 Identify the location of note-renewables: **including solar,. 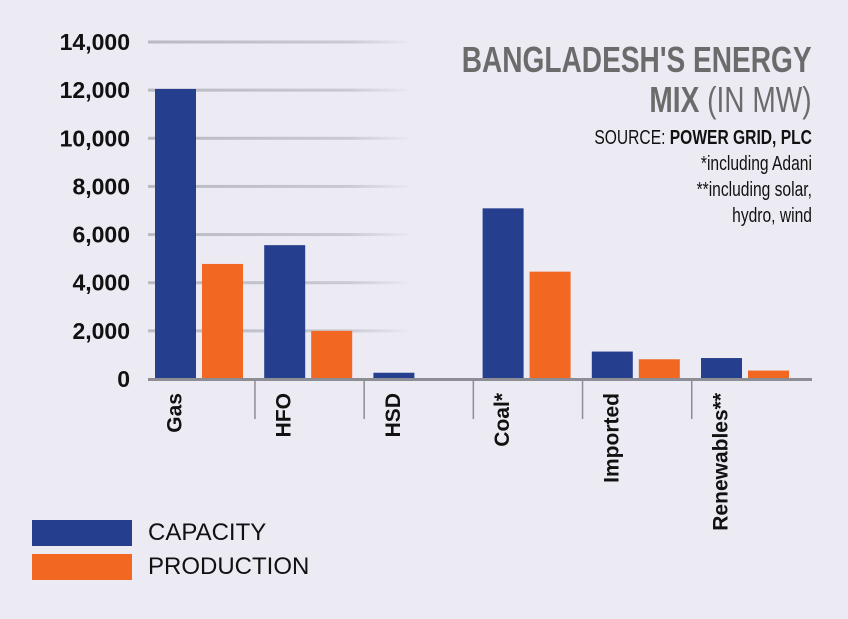
(754, 190).